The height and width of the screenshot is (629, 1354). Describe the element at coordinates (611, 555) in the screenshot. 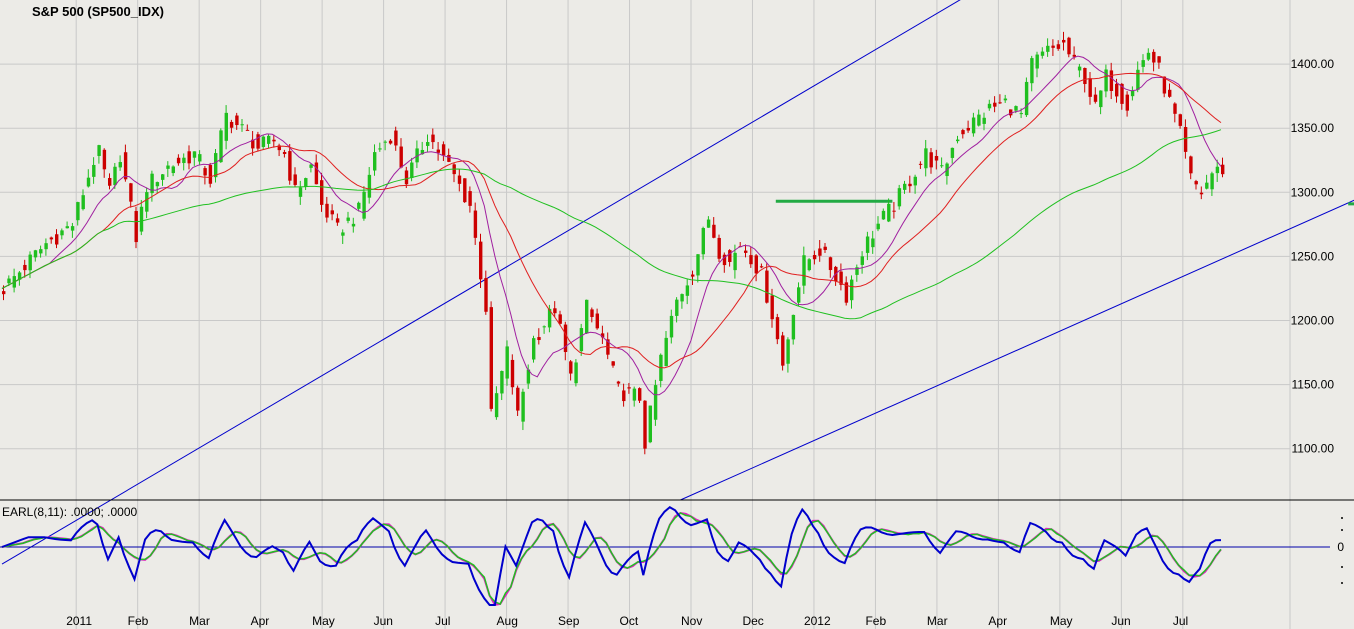

I see `osc-fast-line` at that location.